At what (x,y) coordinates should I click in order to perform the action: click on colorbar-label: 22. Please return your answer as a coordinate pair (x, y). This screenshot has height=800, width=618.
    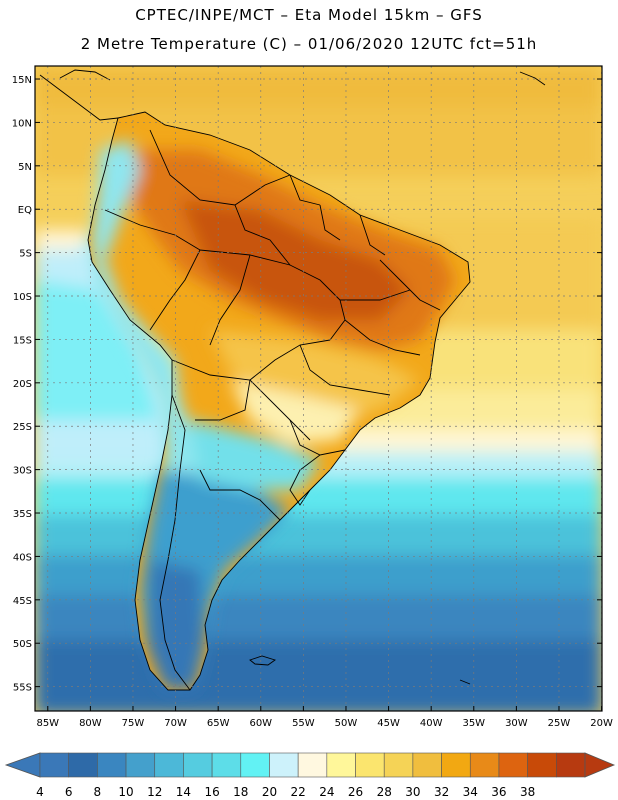
    Looking at the image, I should click on (298, 792).